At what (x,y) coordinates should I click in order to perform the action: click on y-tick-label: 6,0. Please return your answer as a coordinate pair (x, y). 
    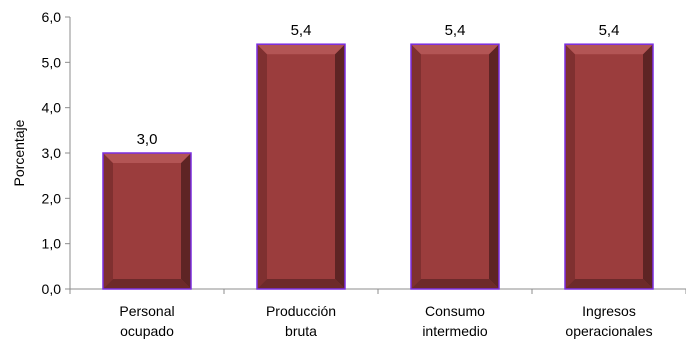
    Looking at the image, I should click on (52, 17).